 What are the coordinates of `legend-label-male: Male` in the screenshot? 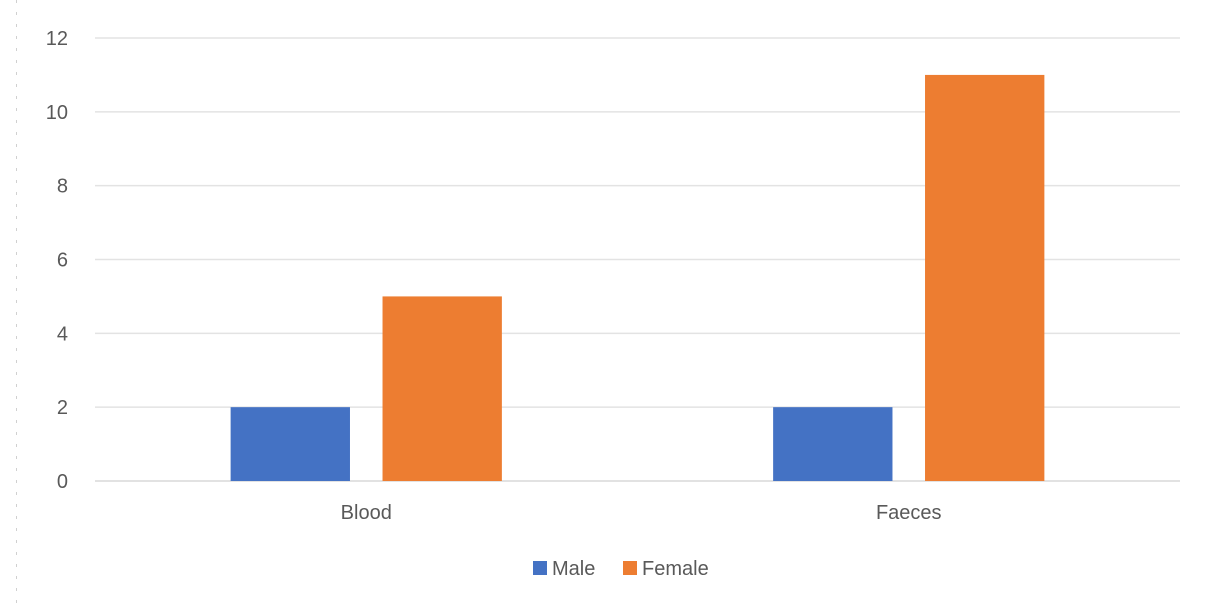 It's located at (573, 569).